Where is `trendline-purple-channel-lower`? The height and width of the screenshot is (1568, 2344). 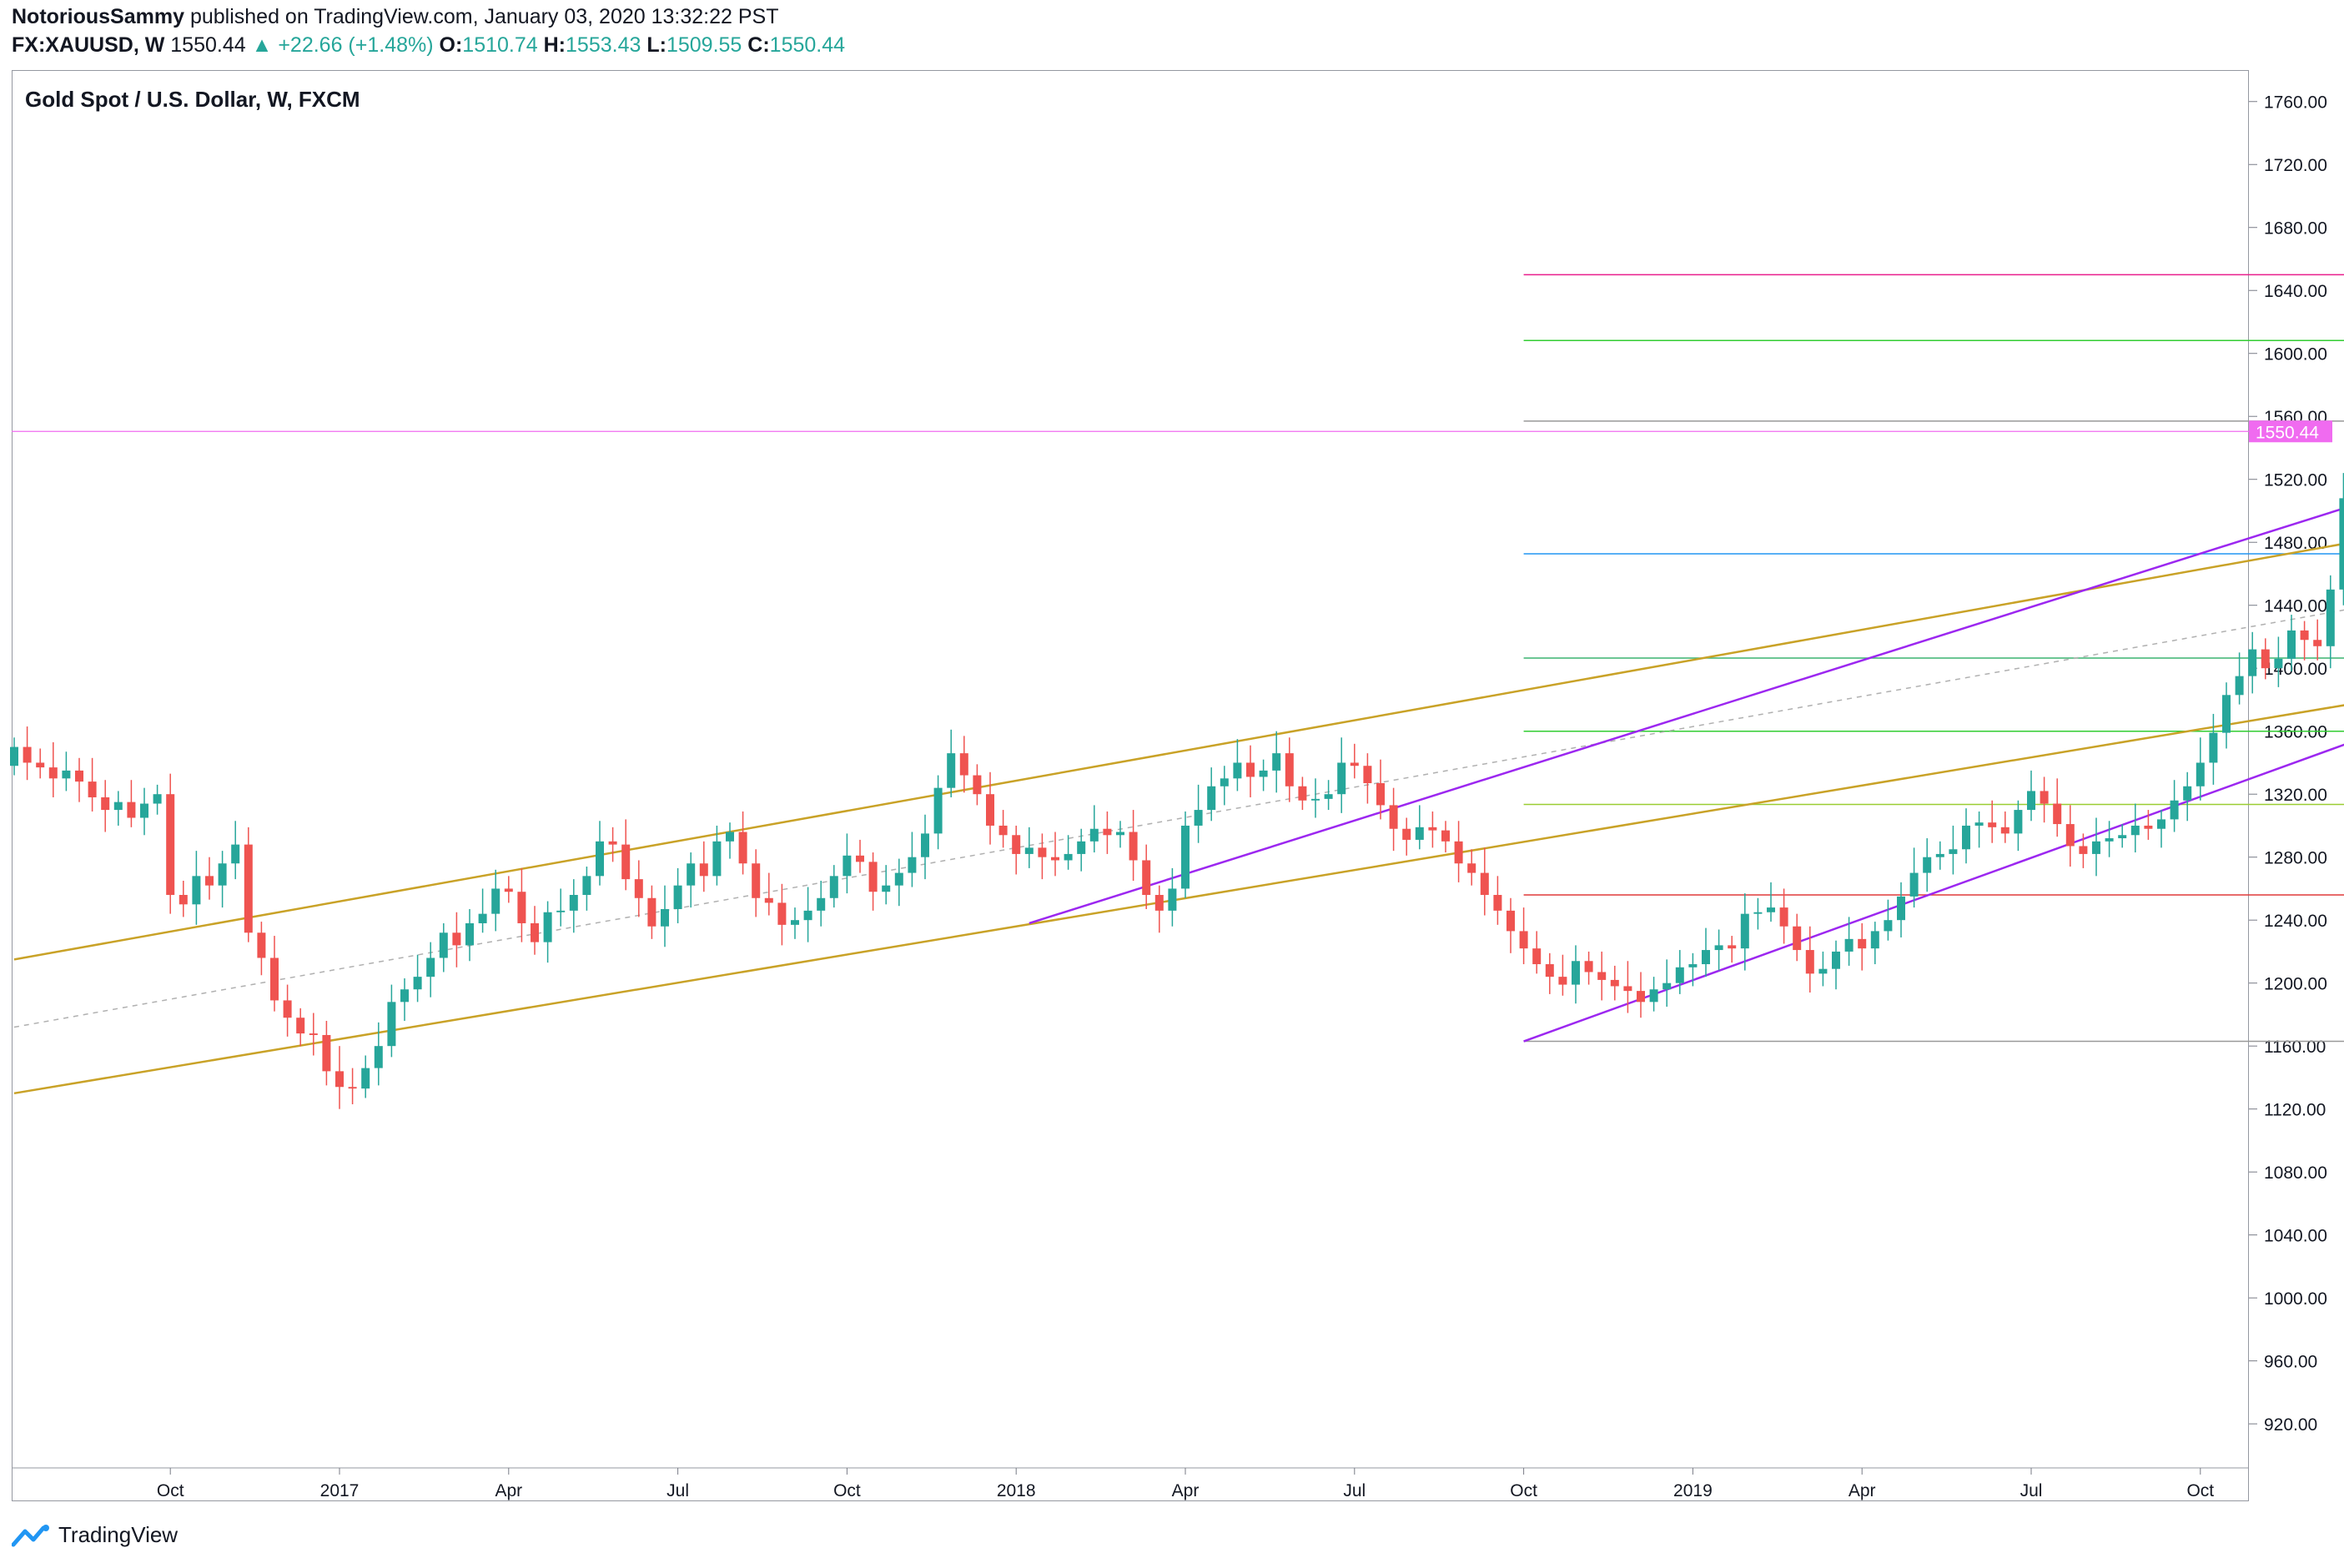 trendline-purple-channel-lower is located at coordinates (1933, 839).